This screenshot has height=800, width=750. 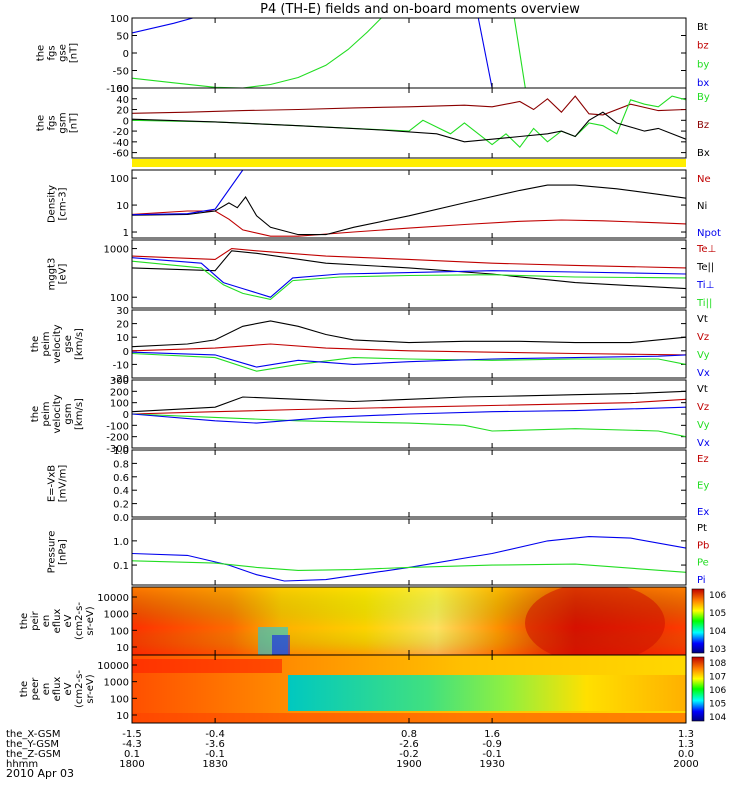 What do you see at coordinates (409, 566) in the screenshot?
I see `series-Pe-line` at bounding box center [409, 566].